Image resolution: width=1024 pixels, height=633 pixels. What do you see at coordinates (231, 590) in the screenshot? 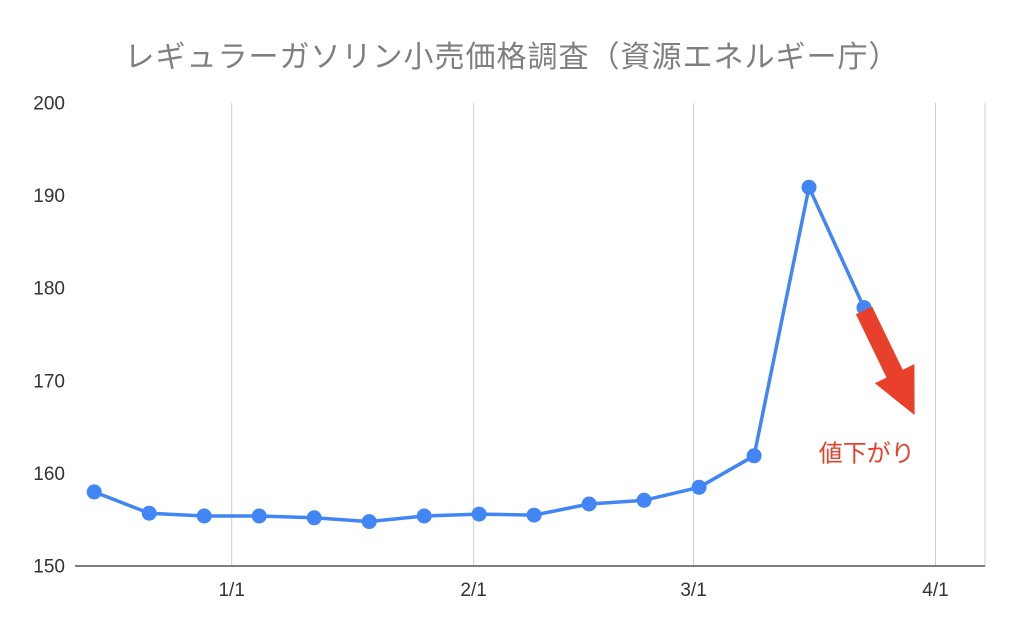
I see `x-tick-label: 1/1` at bounding box center [231, 590].